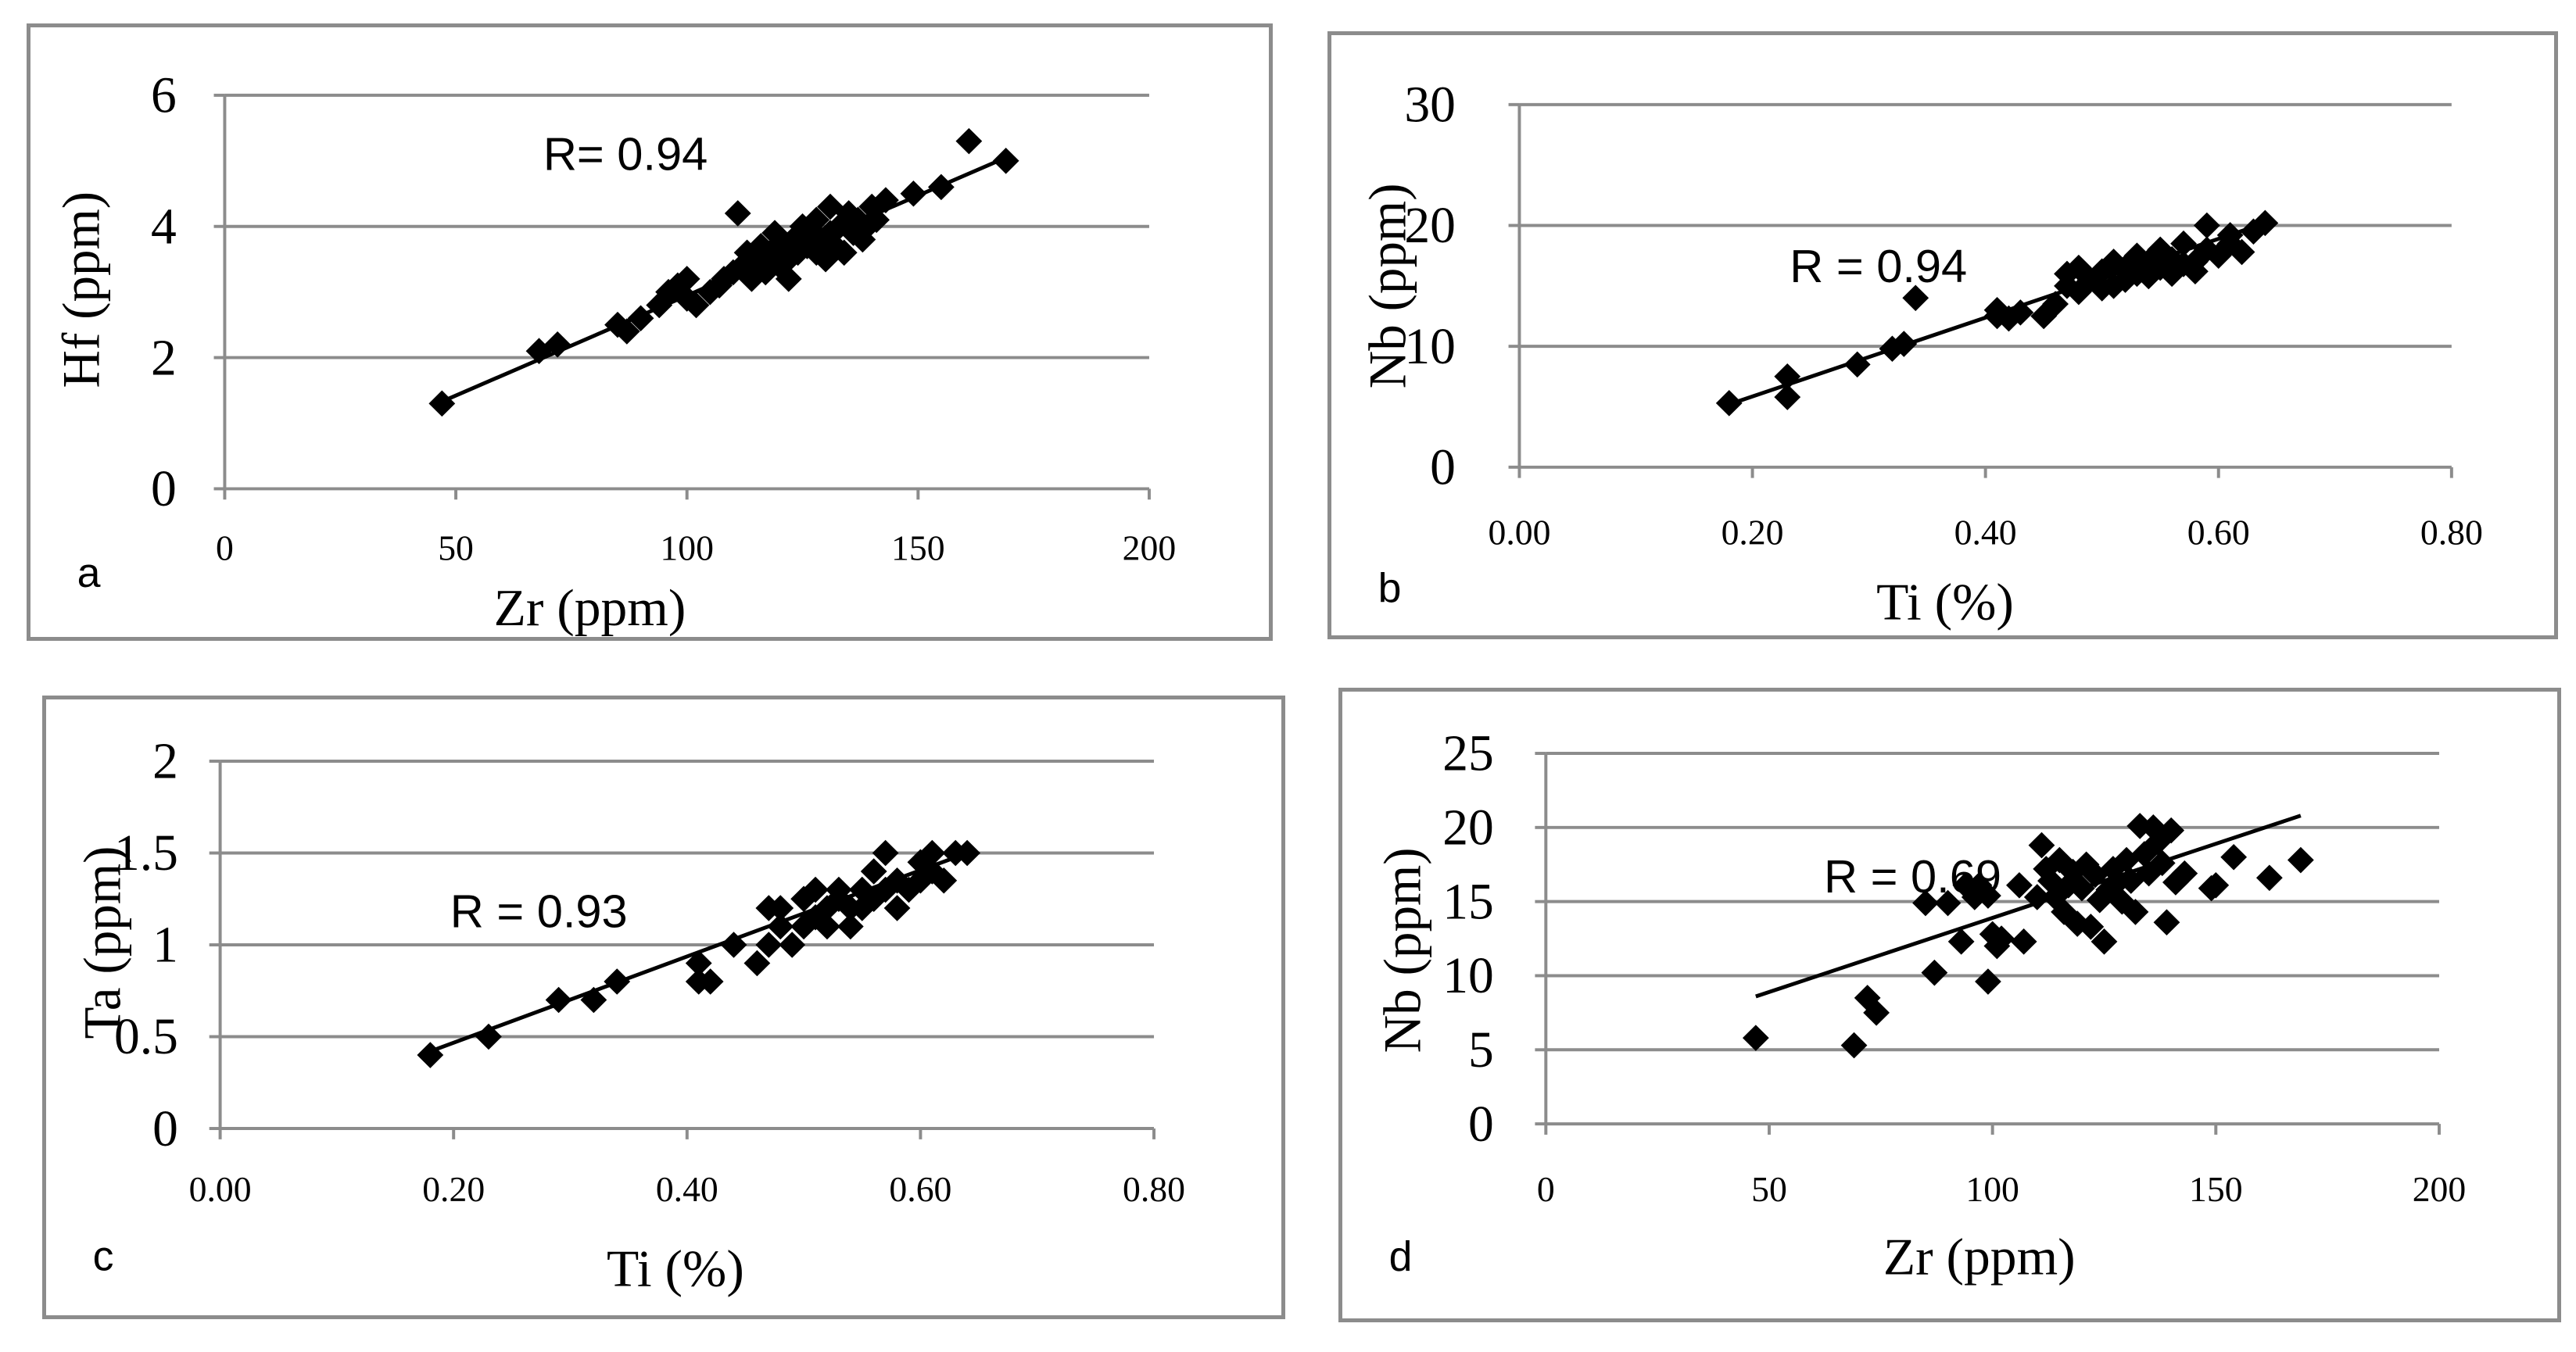 The height and width of the screenshot is (1352, 2576). I want to click on x-tick-label-c: 0.60, so click(920, 1189).